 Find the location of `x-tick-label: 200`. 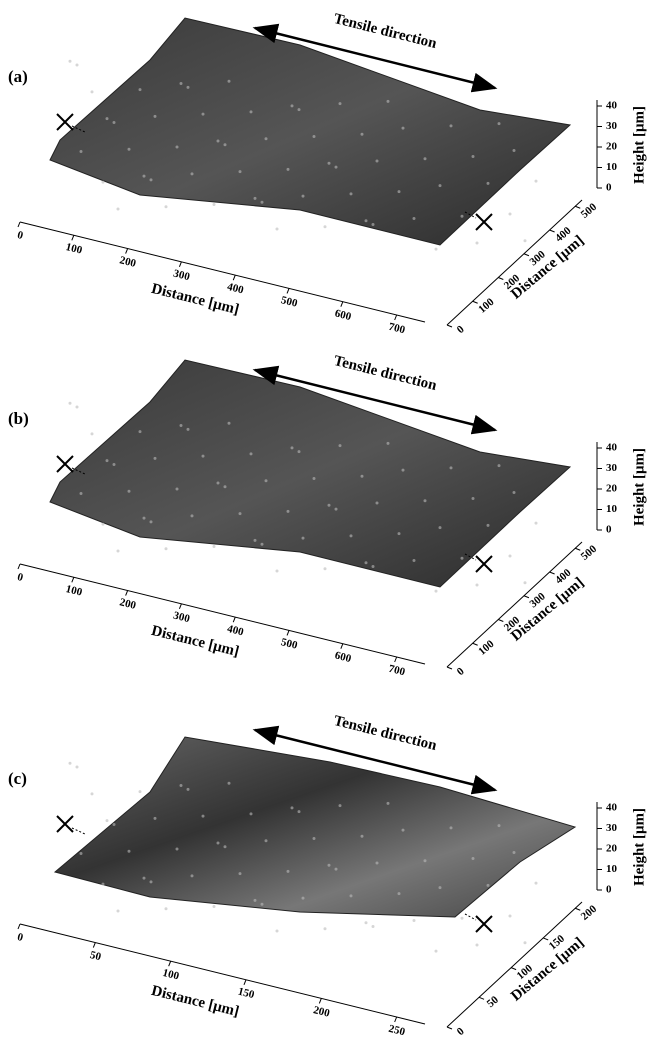

x-tick-label: 200 is located at coordinates (127, 262).